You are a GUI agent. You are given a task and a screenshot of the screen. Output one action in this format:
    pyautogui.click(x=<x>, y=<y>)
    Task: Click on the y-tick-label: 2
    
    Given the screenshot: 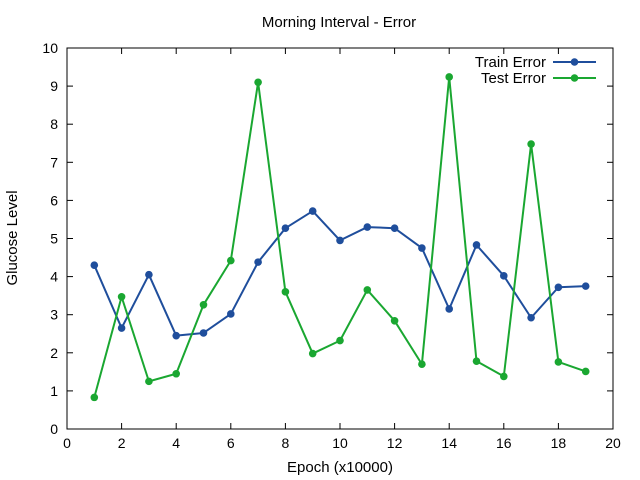 What is the action you would take?
    pyautogui.click(x=54, y=353)
    